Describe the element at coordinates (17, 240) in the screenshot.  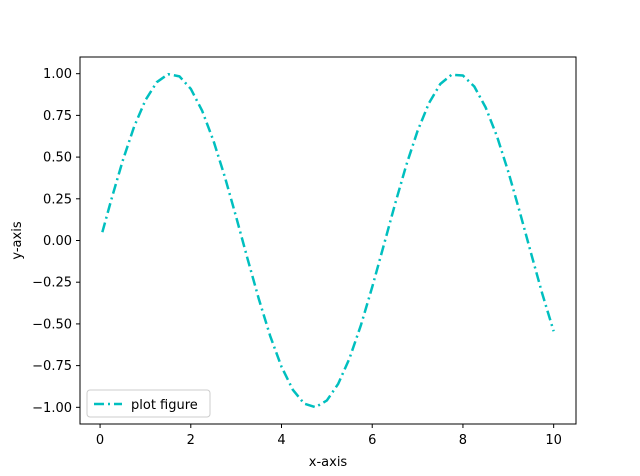
I see `y-axis-label: y-axis` at that location.